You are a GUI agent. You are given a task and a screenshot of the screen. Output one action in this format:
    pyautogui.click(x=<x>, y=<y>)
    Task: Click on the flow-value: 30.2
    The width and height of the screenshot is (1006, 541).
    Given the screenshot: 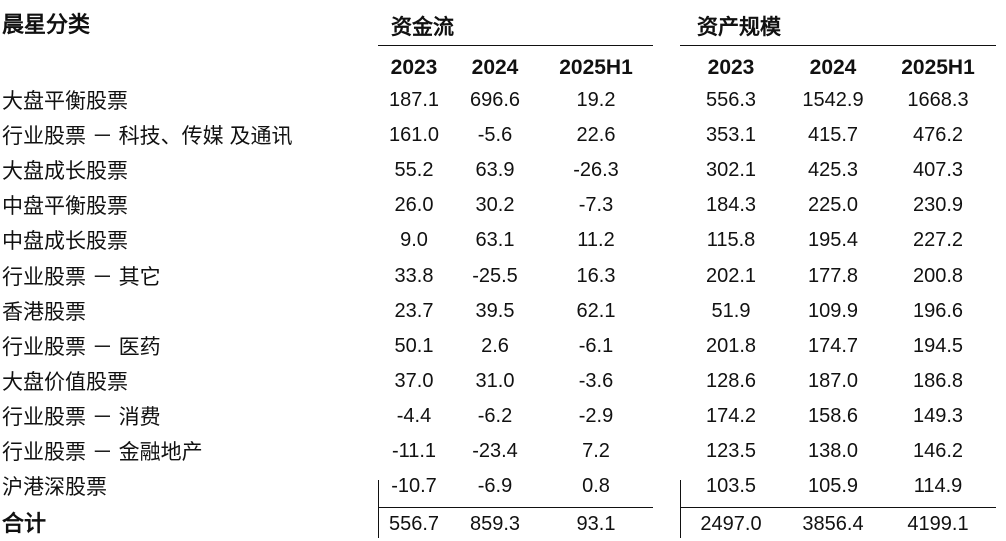 What is the action you would take?
    pyautogui.click(x=495, y=205)
    